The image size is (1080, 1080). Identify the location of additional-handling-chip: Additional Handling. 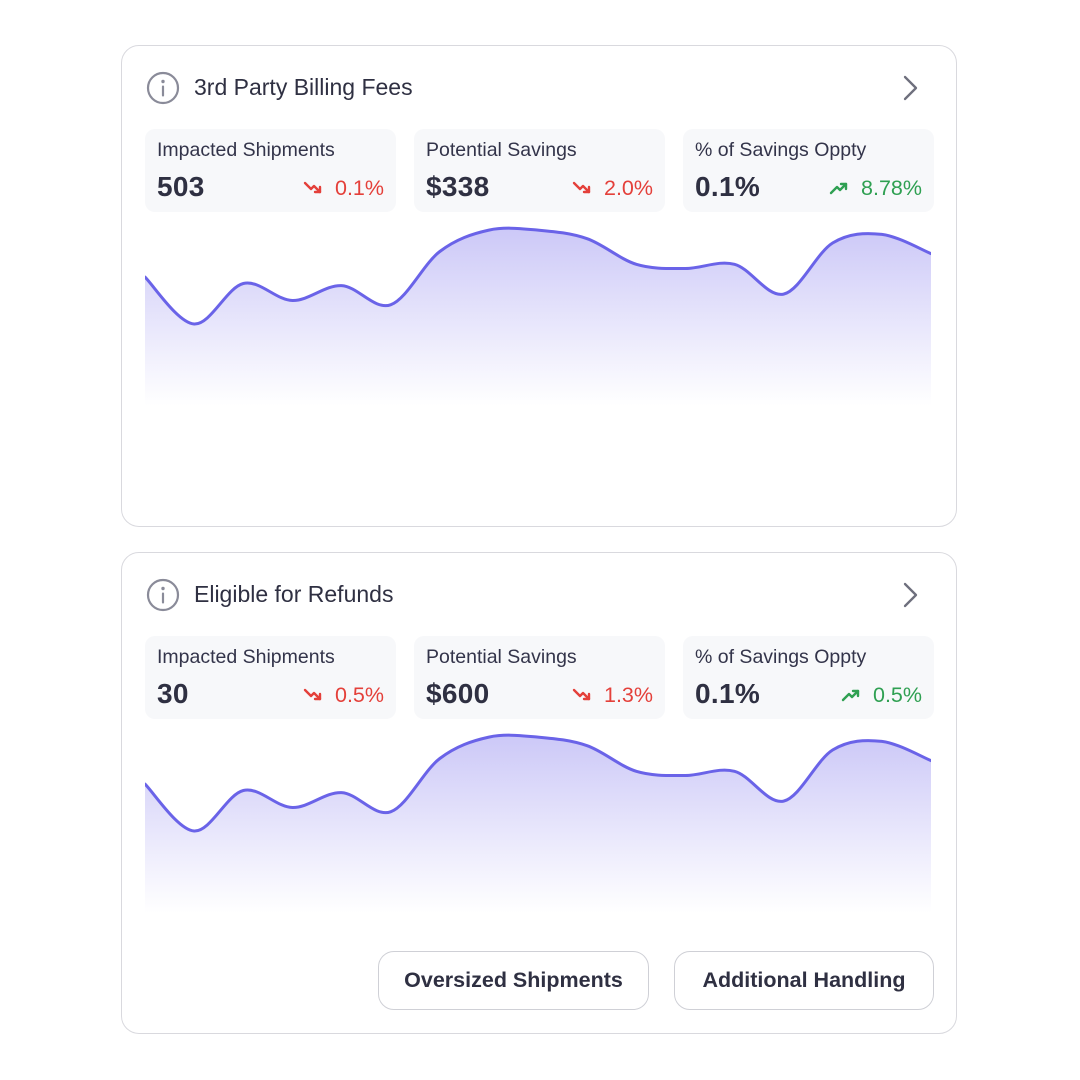
(804, 980).